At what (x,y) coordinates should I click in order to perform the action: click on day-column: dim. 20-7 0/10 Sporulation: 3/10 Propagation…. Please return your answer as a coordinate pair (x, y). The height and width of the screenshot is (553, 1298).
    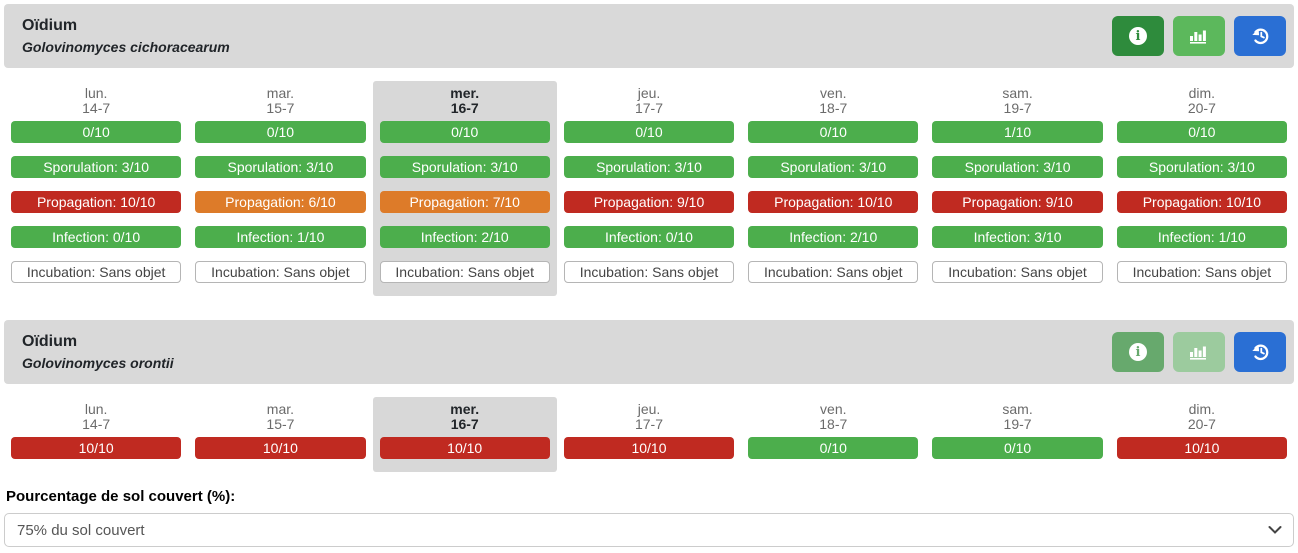
    Looking at the image, I should click on (1202, 188).